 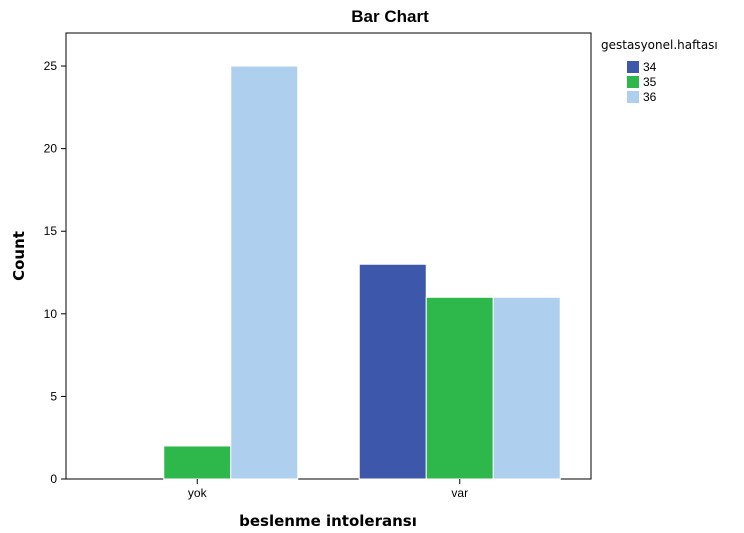 I want to click on y-axis-title: Count, so click(x=19, y=256).